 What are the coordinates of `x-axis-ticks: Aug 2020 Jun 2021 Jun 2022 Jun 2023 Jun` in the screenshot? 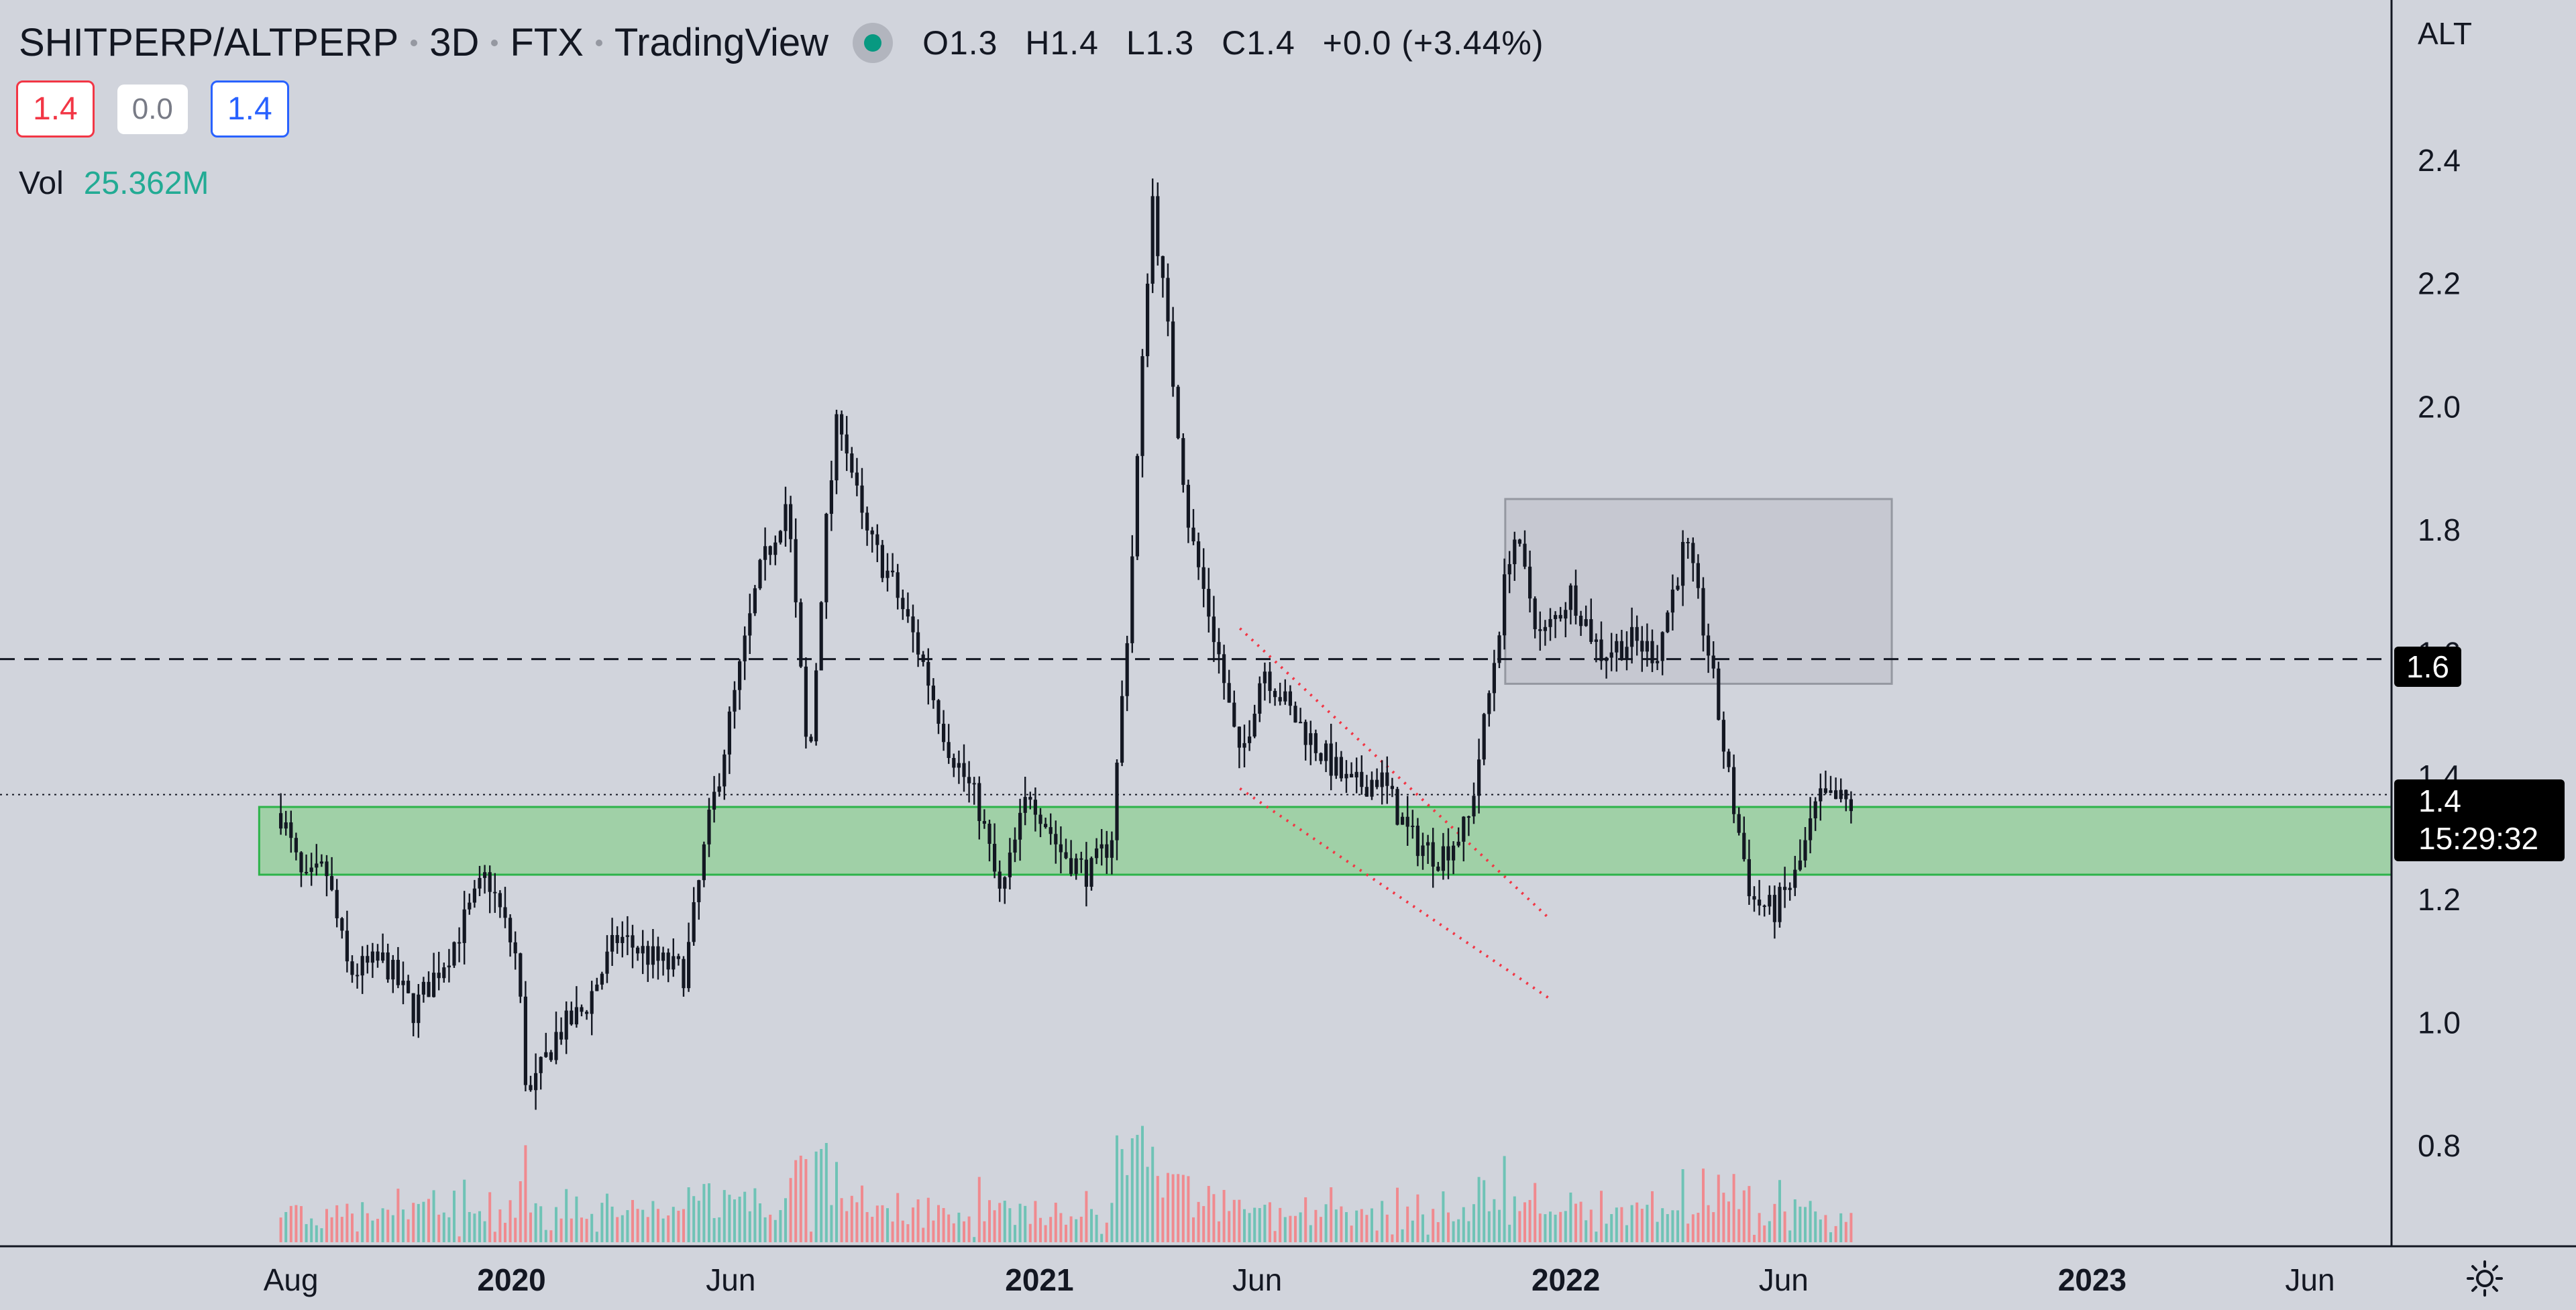 It's located at (1299, 1279).